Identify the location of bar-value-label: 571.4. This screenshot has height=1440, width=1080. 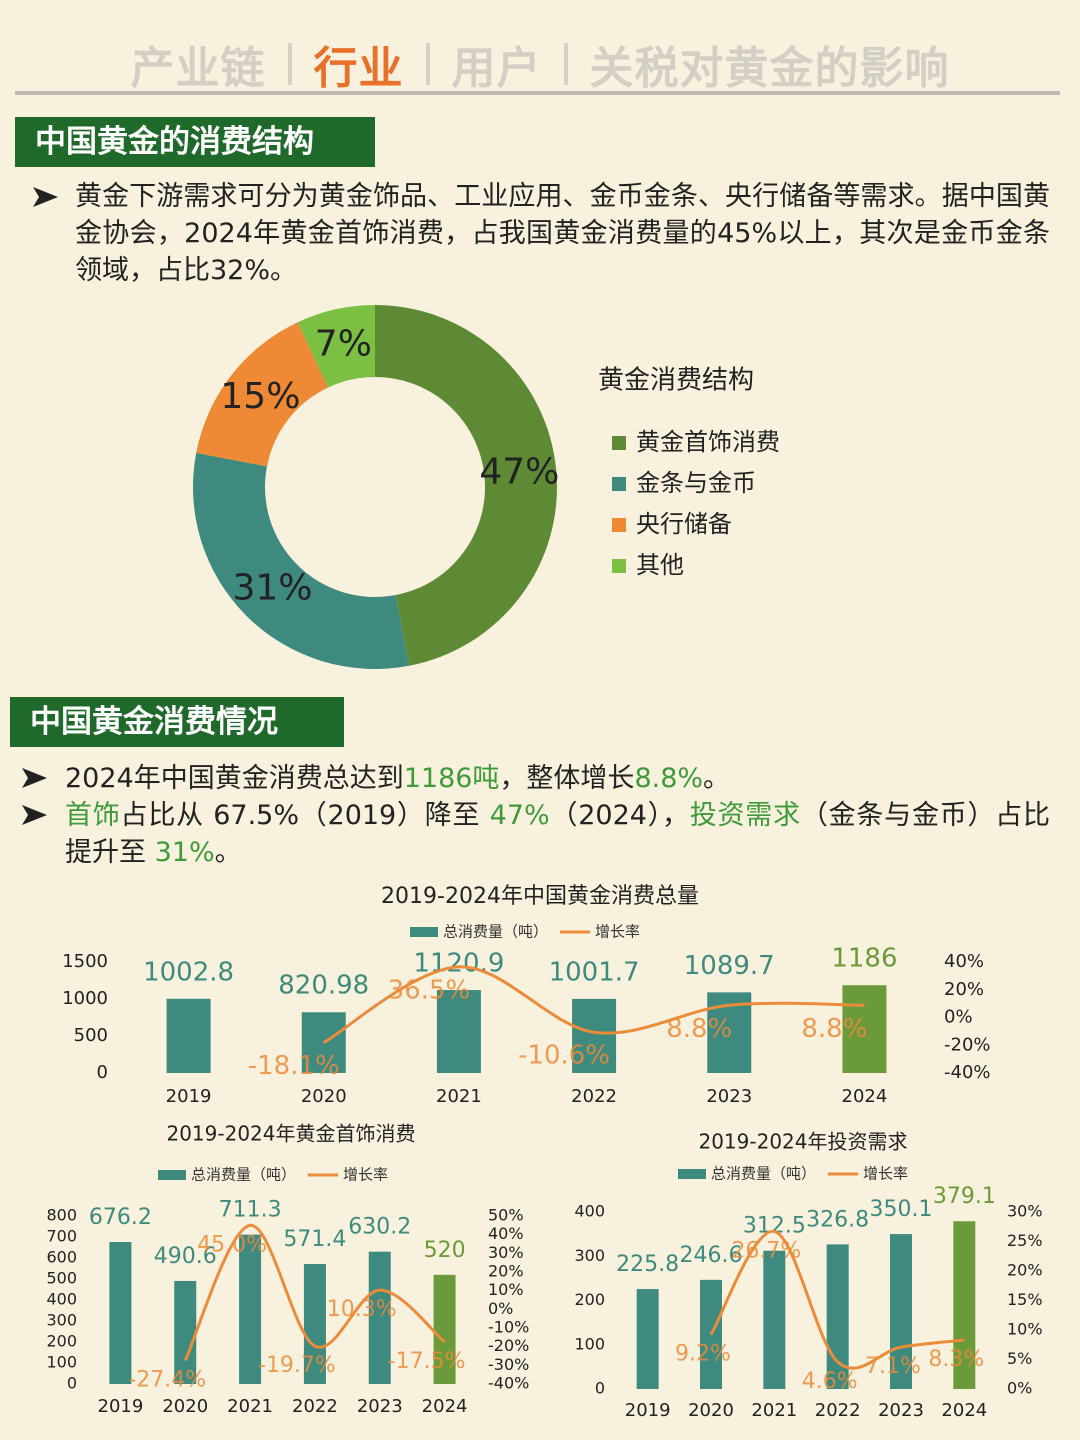
(314, 1239).